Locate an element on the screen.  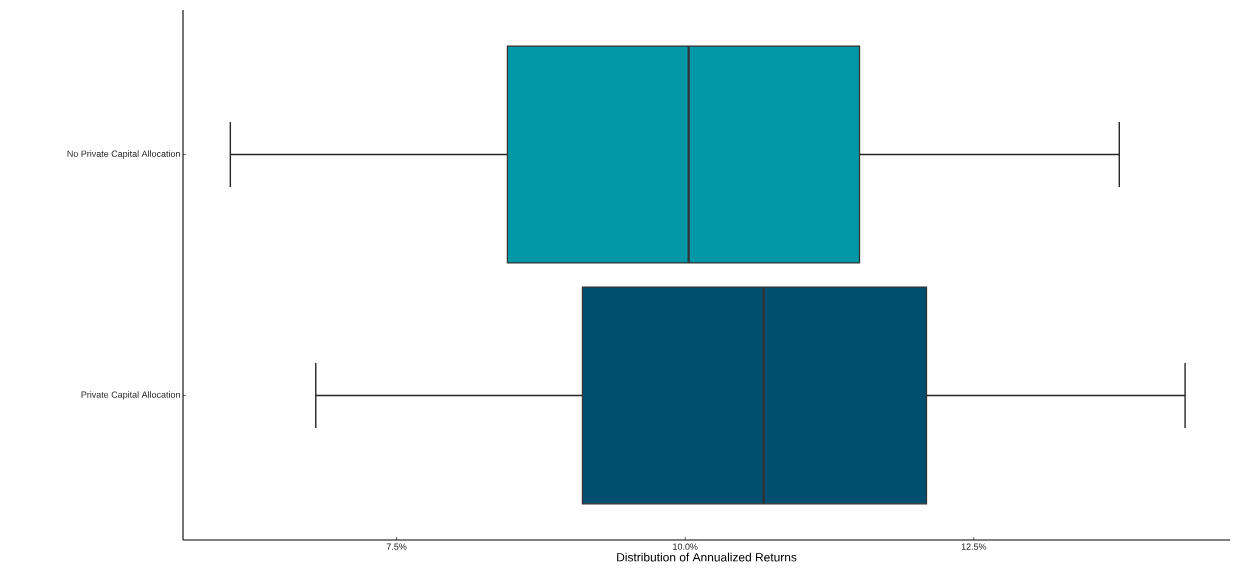
x-tick-label: 12.5% is located at coordinates (974, 546).